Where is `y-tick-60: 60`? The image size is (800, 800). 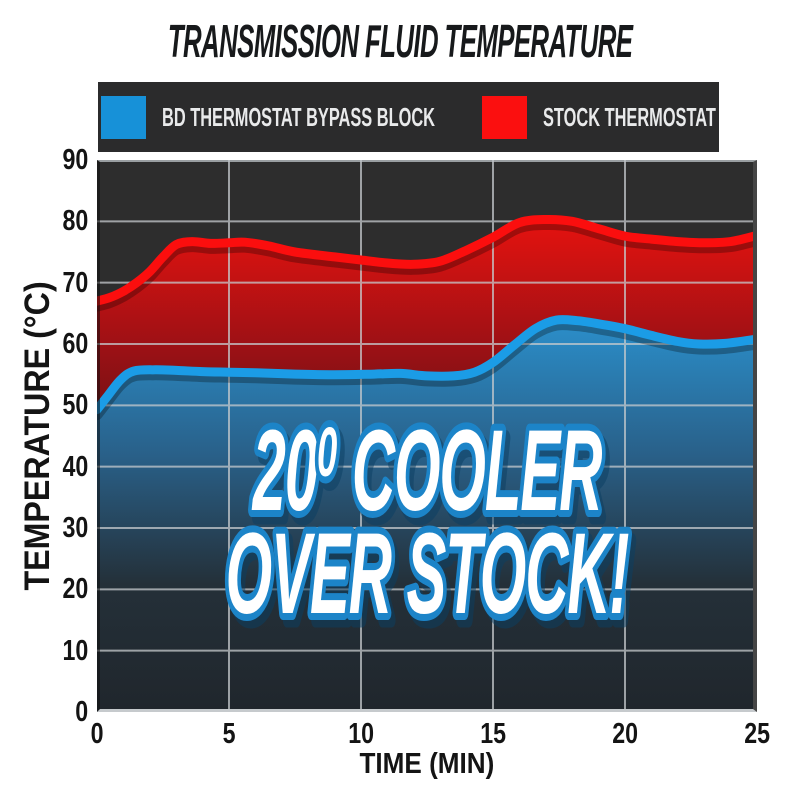
y-tick-60: 60 is located at coordinates (75, 344).